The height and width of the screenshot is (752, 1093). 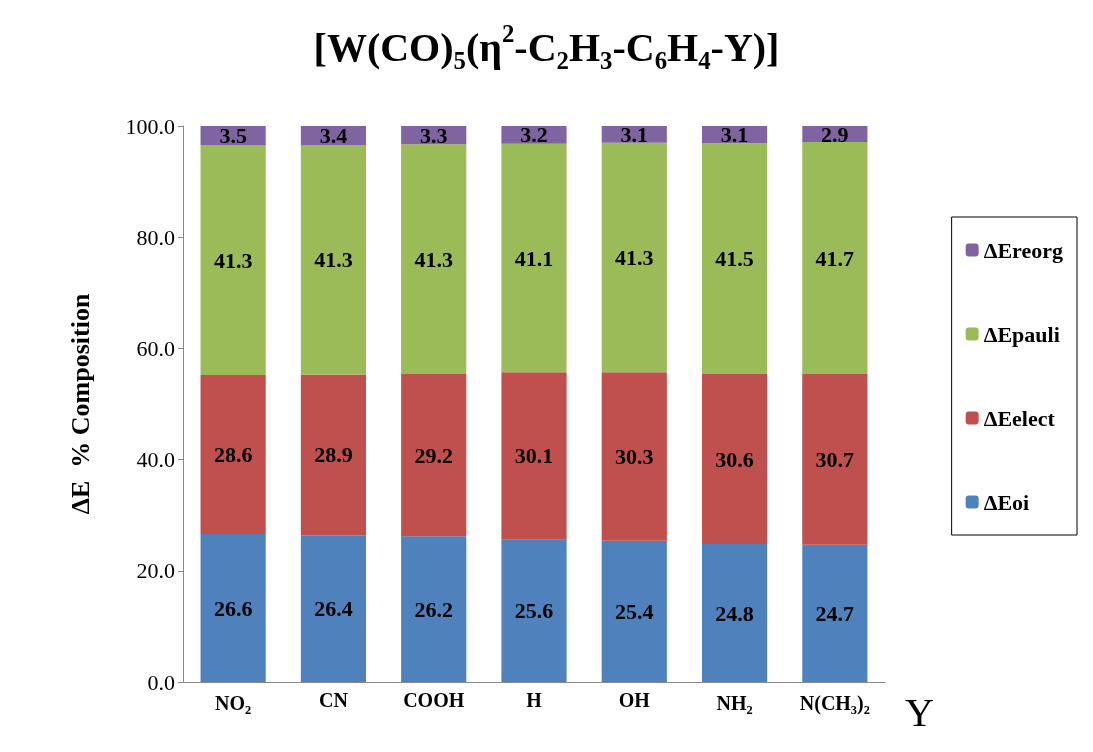 I want to click on data-label: 30.6, so click(x=734, y=459).